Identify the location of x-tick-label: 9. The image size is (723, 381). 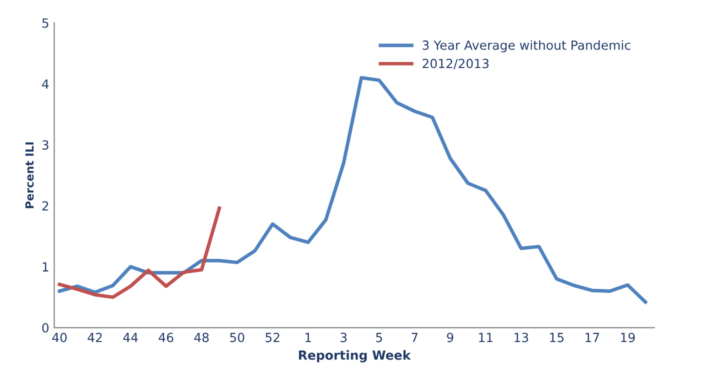
(450, 337).